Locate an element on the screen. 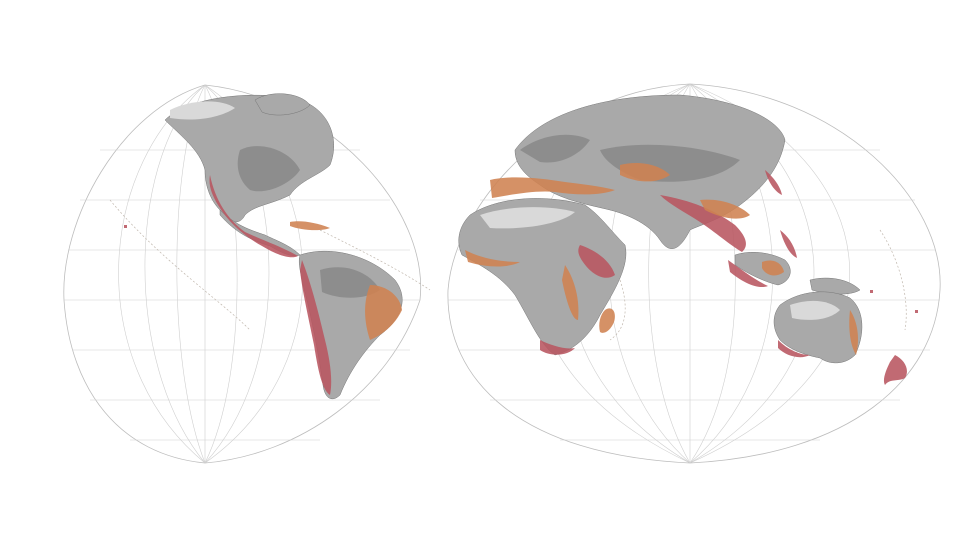 This screenshot has width=980, height=549. new-zealand-hotspot is located at coordinates (895, 370).